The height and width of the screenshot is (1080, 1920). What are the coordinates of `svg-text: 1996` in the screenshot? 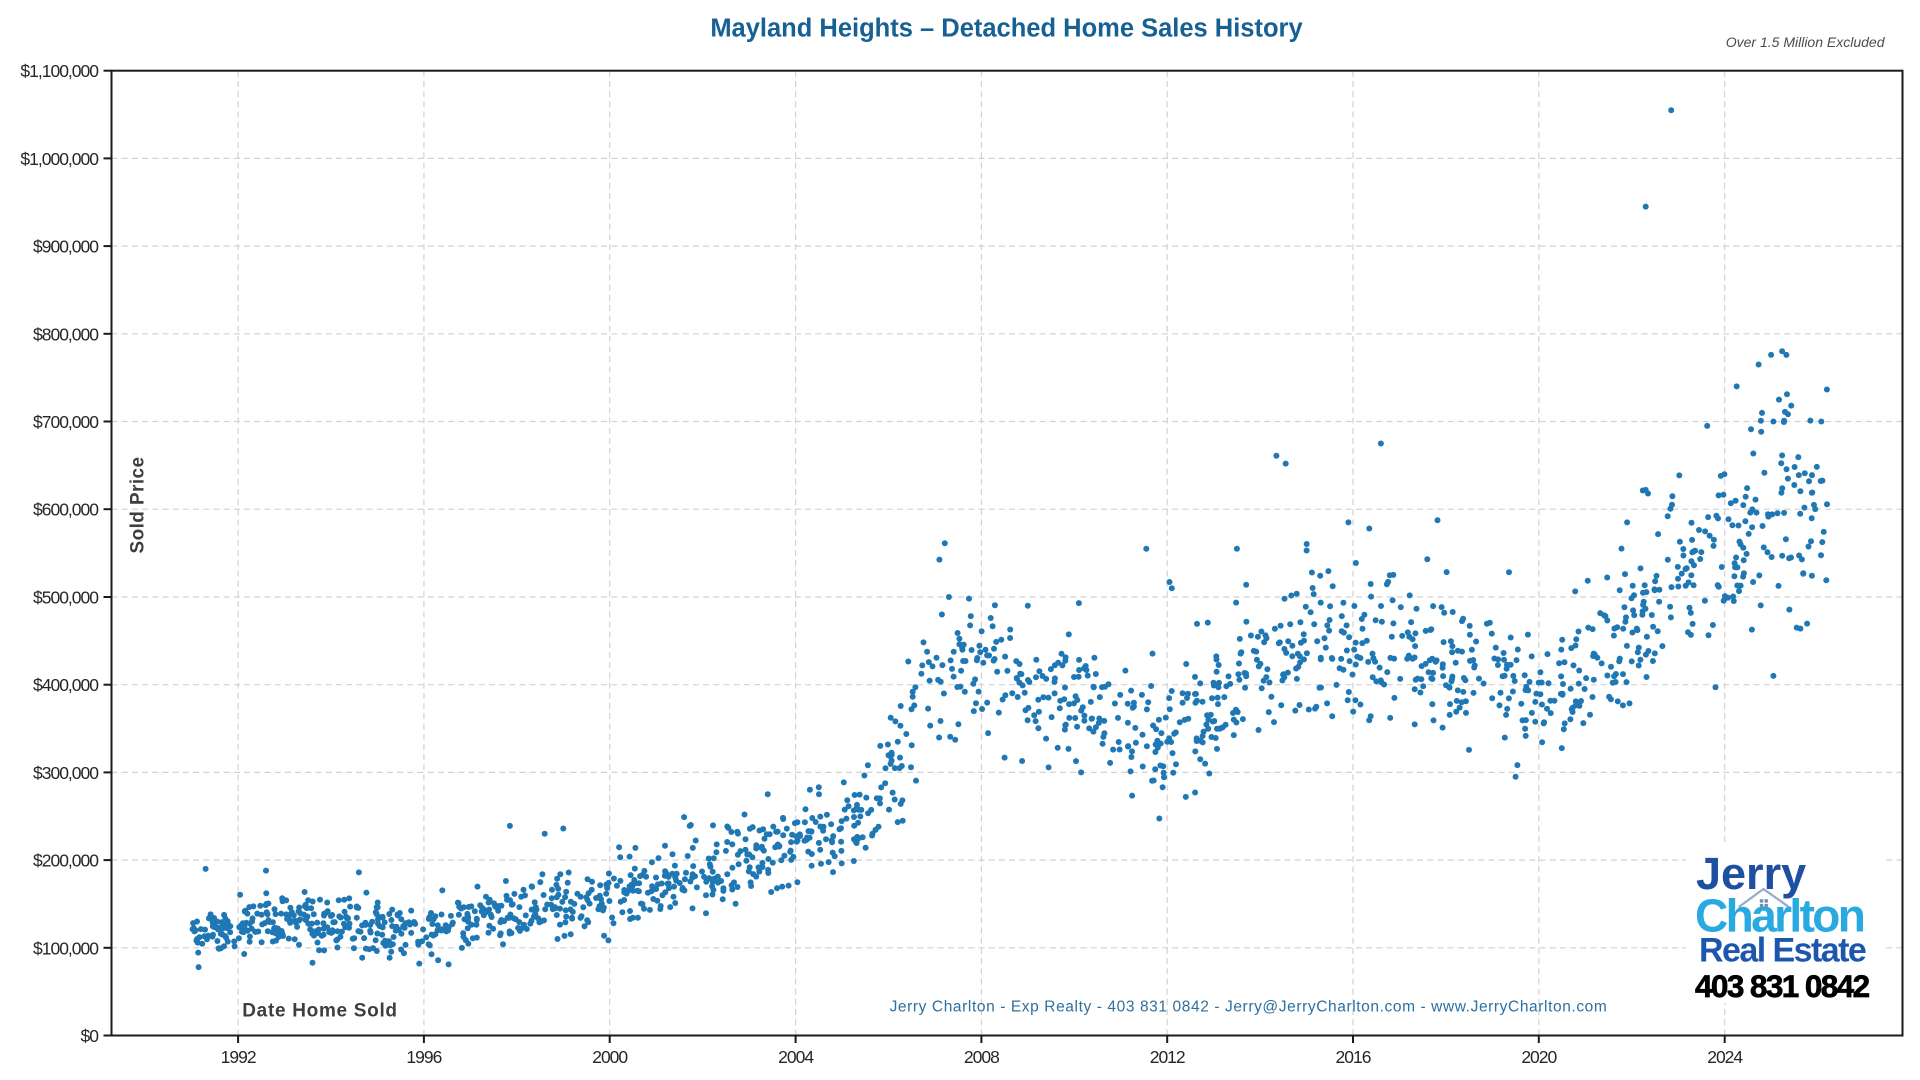 It's located at (423, 1057).